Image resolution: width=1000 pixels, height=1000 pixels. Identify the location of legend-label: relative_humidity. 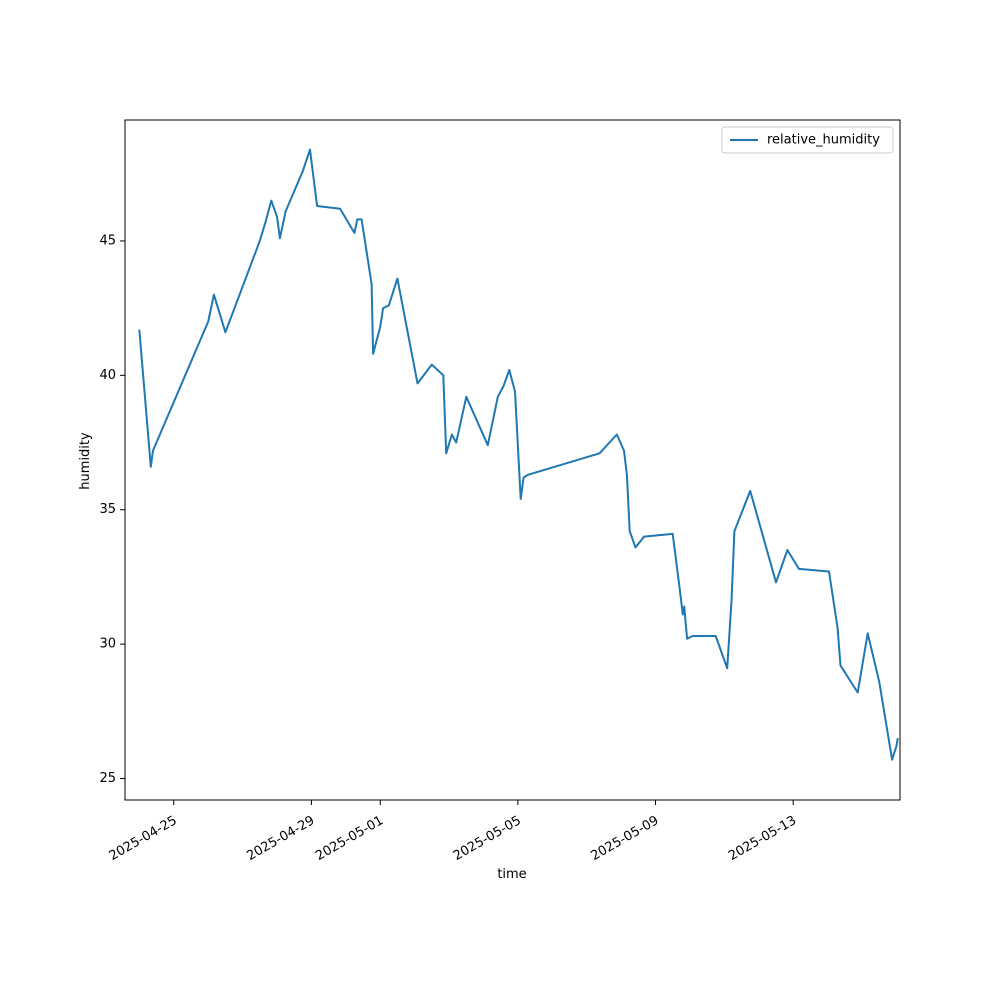
(823, 140).